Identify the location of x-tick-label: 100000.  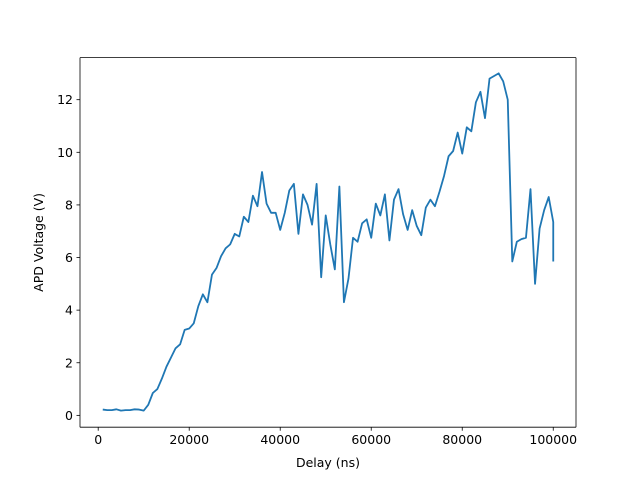
(553, 439).